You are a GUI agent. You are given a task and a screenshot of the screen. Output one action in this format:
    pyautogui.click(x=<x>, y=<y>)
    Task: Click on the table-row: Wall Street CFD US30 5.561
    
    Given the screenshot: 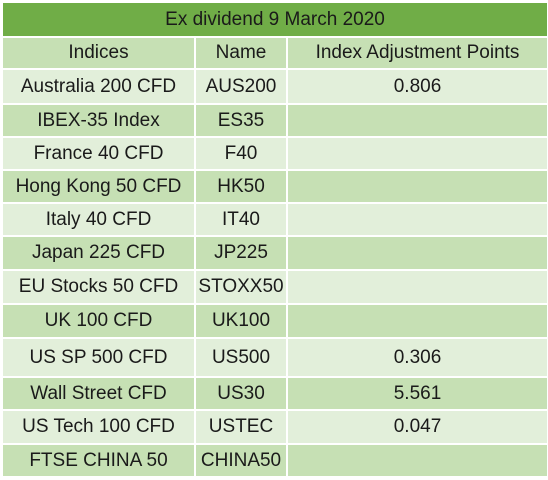 What is the action you would take?
    pyautogui.click(x=274, y=393)
    